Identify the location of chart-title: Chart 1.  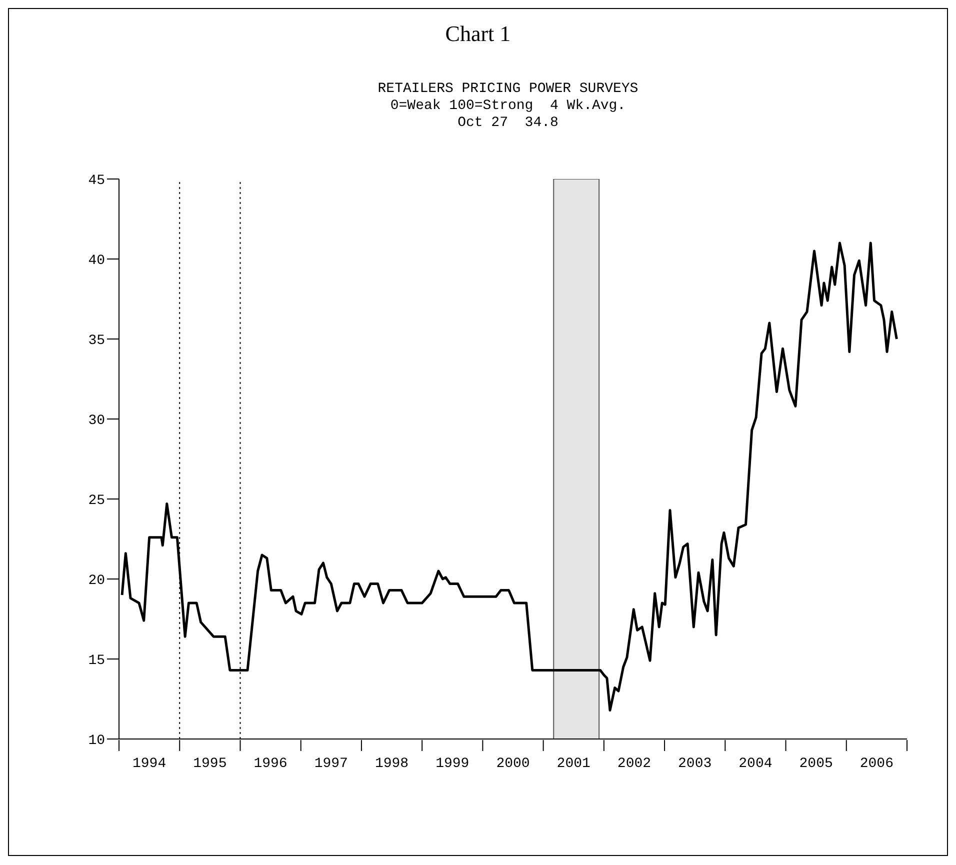
(478, 34).